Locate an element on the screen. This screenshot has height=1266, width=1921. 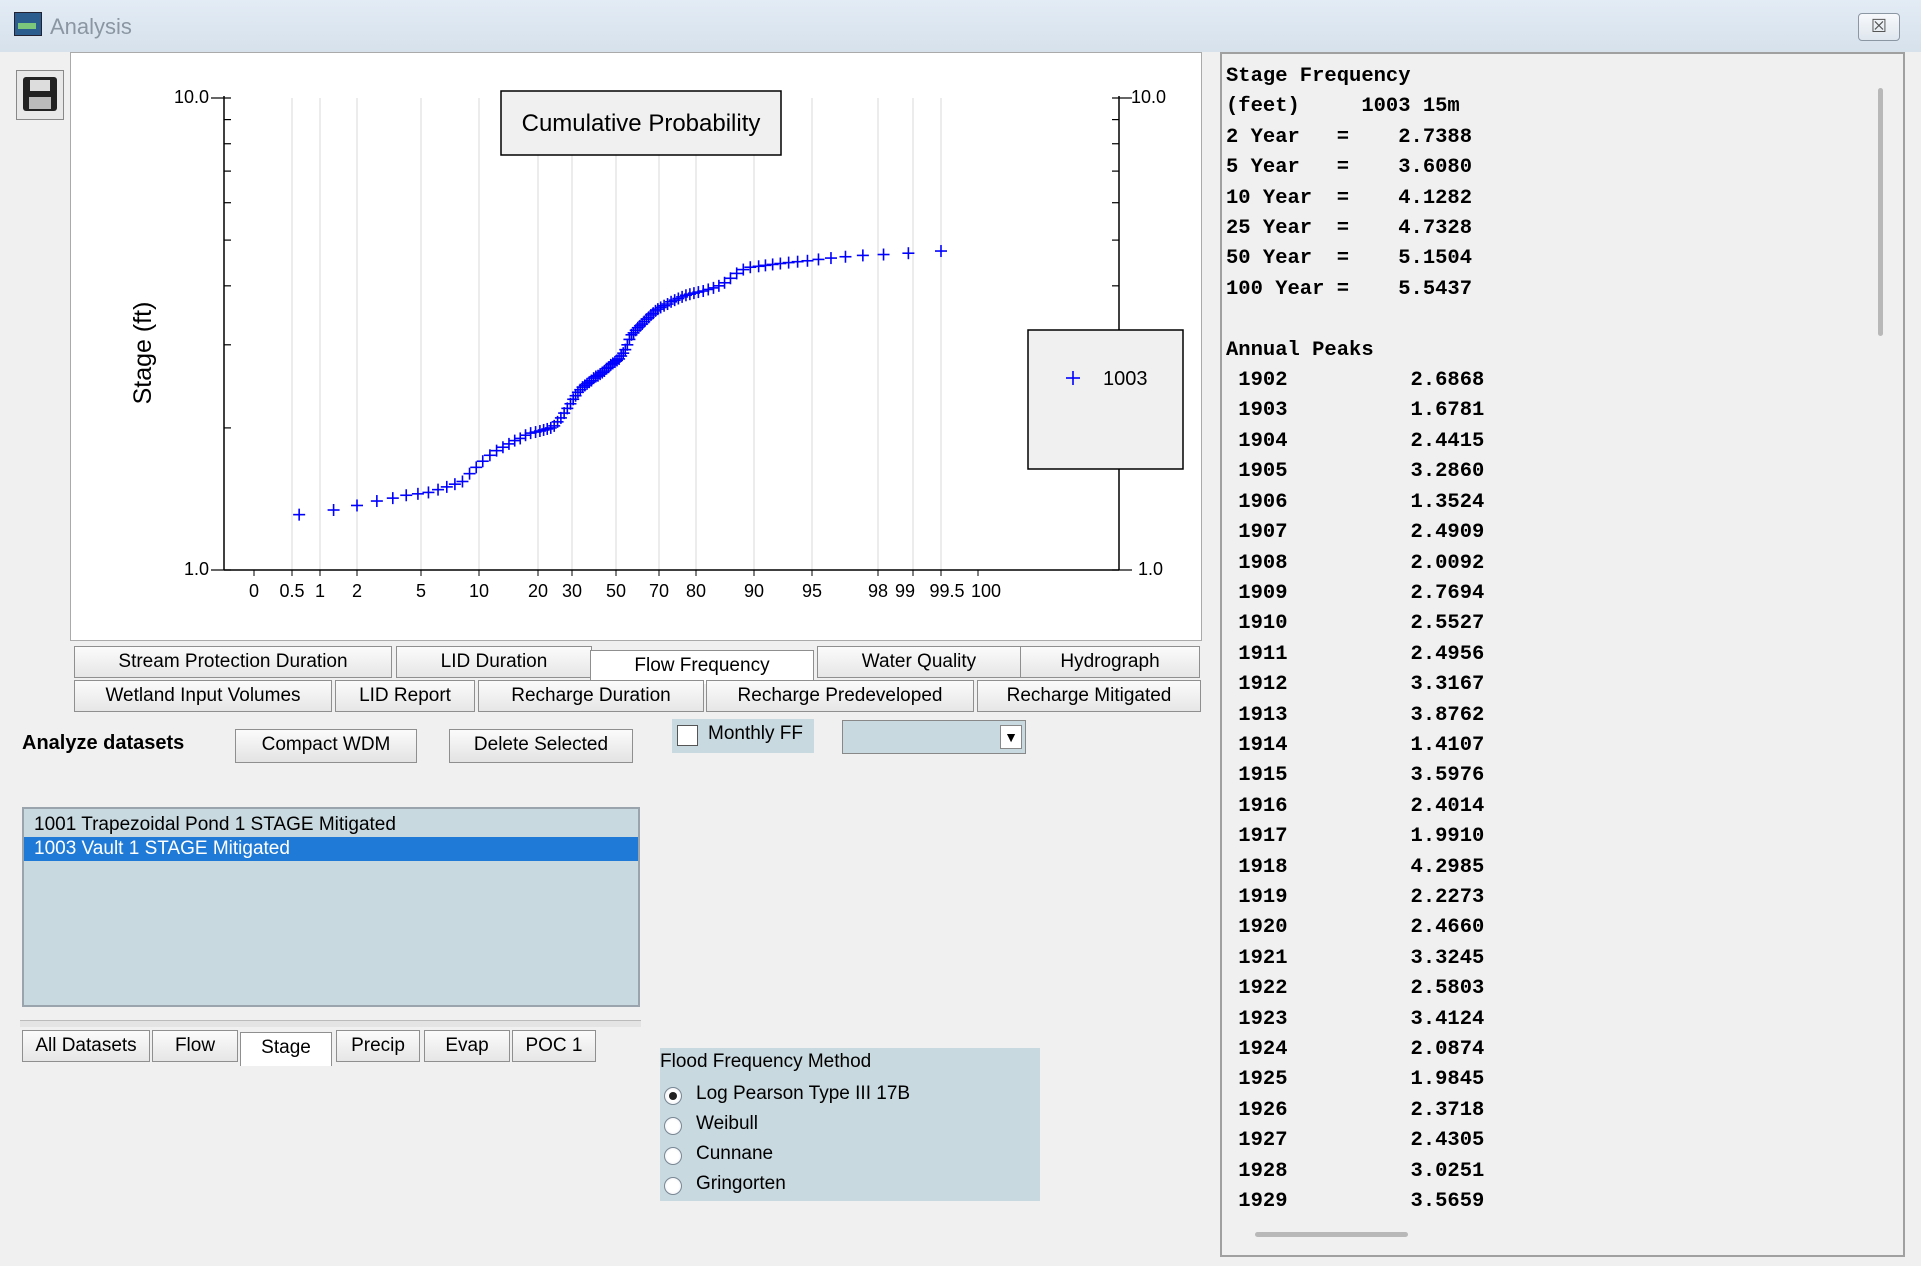
tab-lid-duration: LID Duration is located at coordinates (494, 662).